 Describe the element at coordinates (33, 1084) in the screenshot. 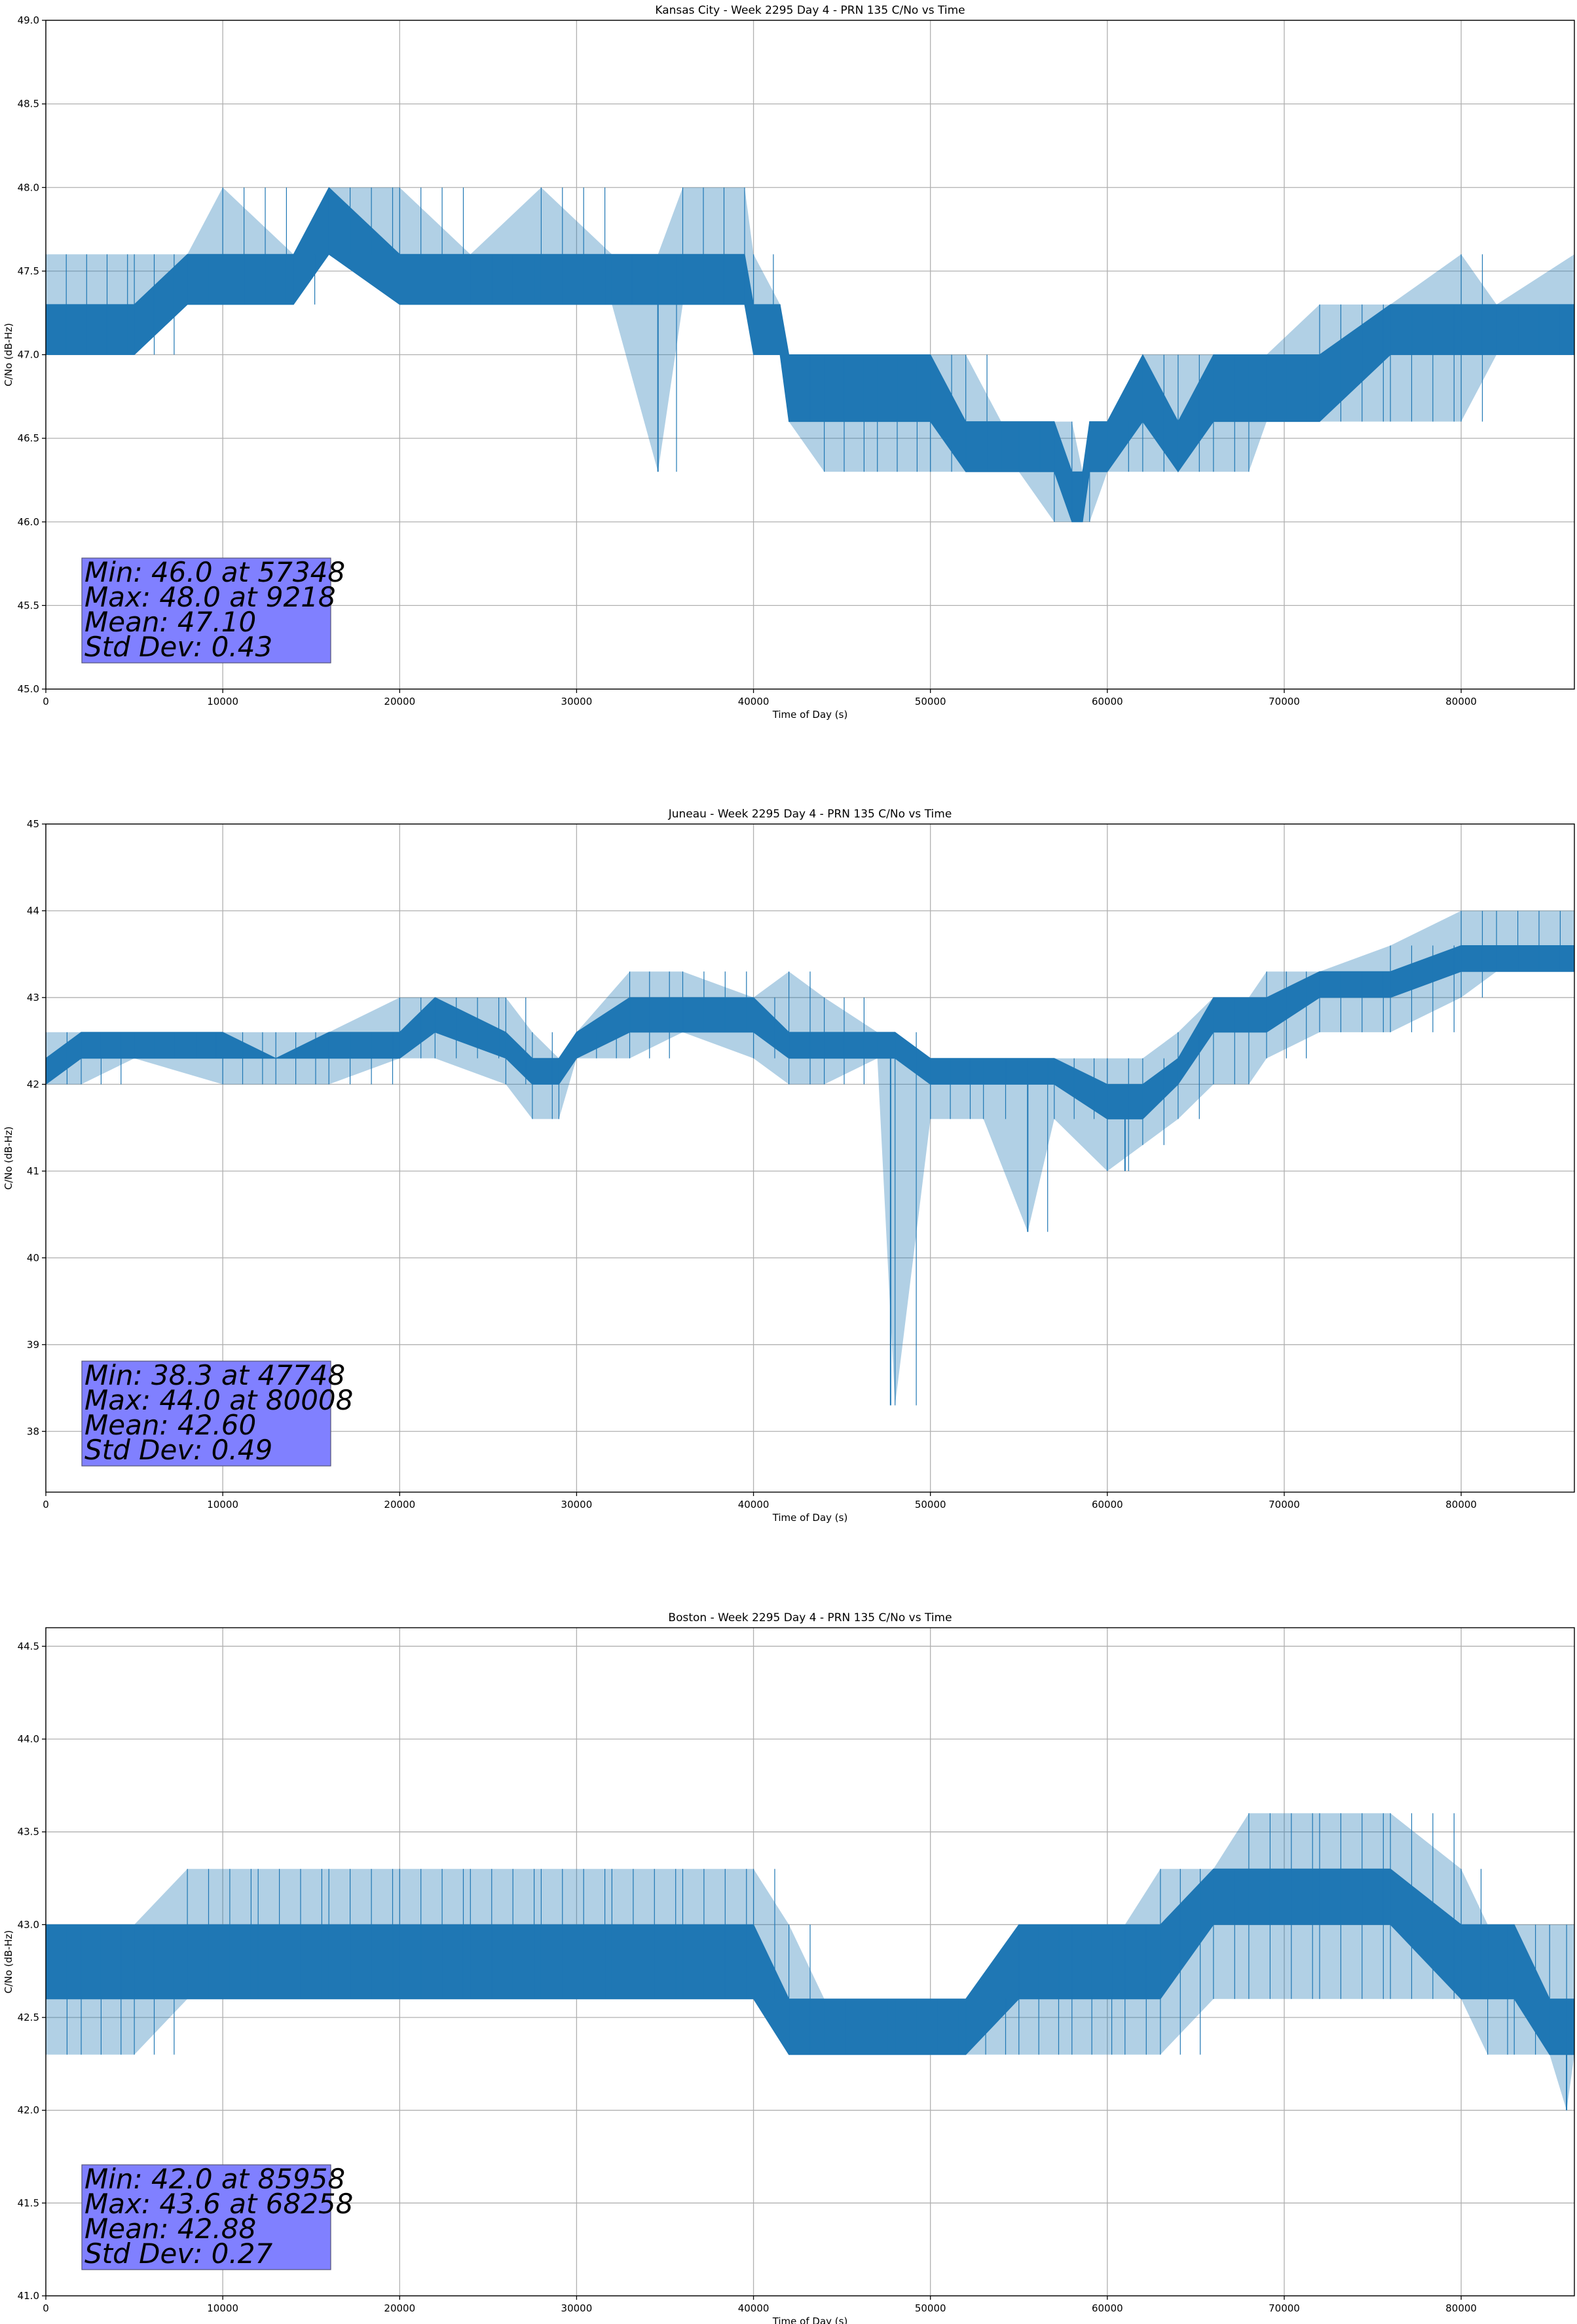

I see `y-tick-label: 42` at that location.